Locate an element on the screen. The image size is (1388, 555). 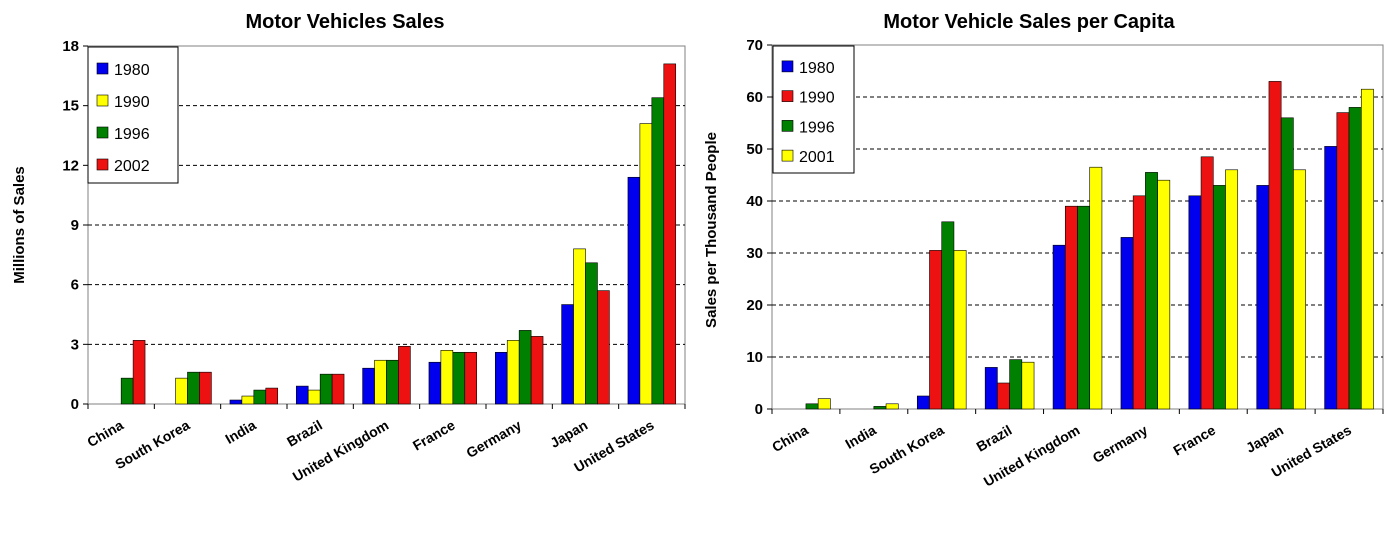
chart-title: Motor Vehicles Sales is located at coordinates (345, 22).